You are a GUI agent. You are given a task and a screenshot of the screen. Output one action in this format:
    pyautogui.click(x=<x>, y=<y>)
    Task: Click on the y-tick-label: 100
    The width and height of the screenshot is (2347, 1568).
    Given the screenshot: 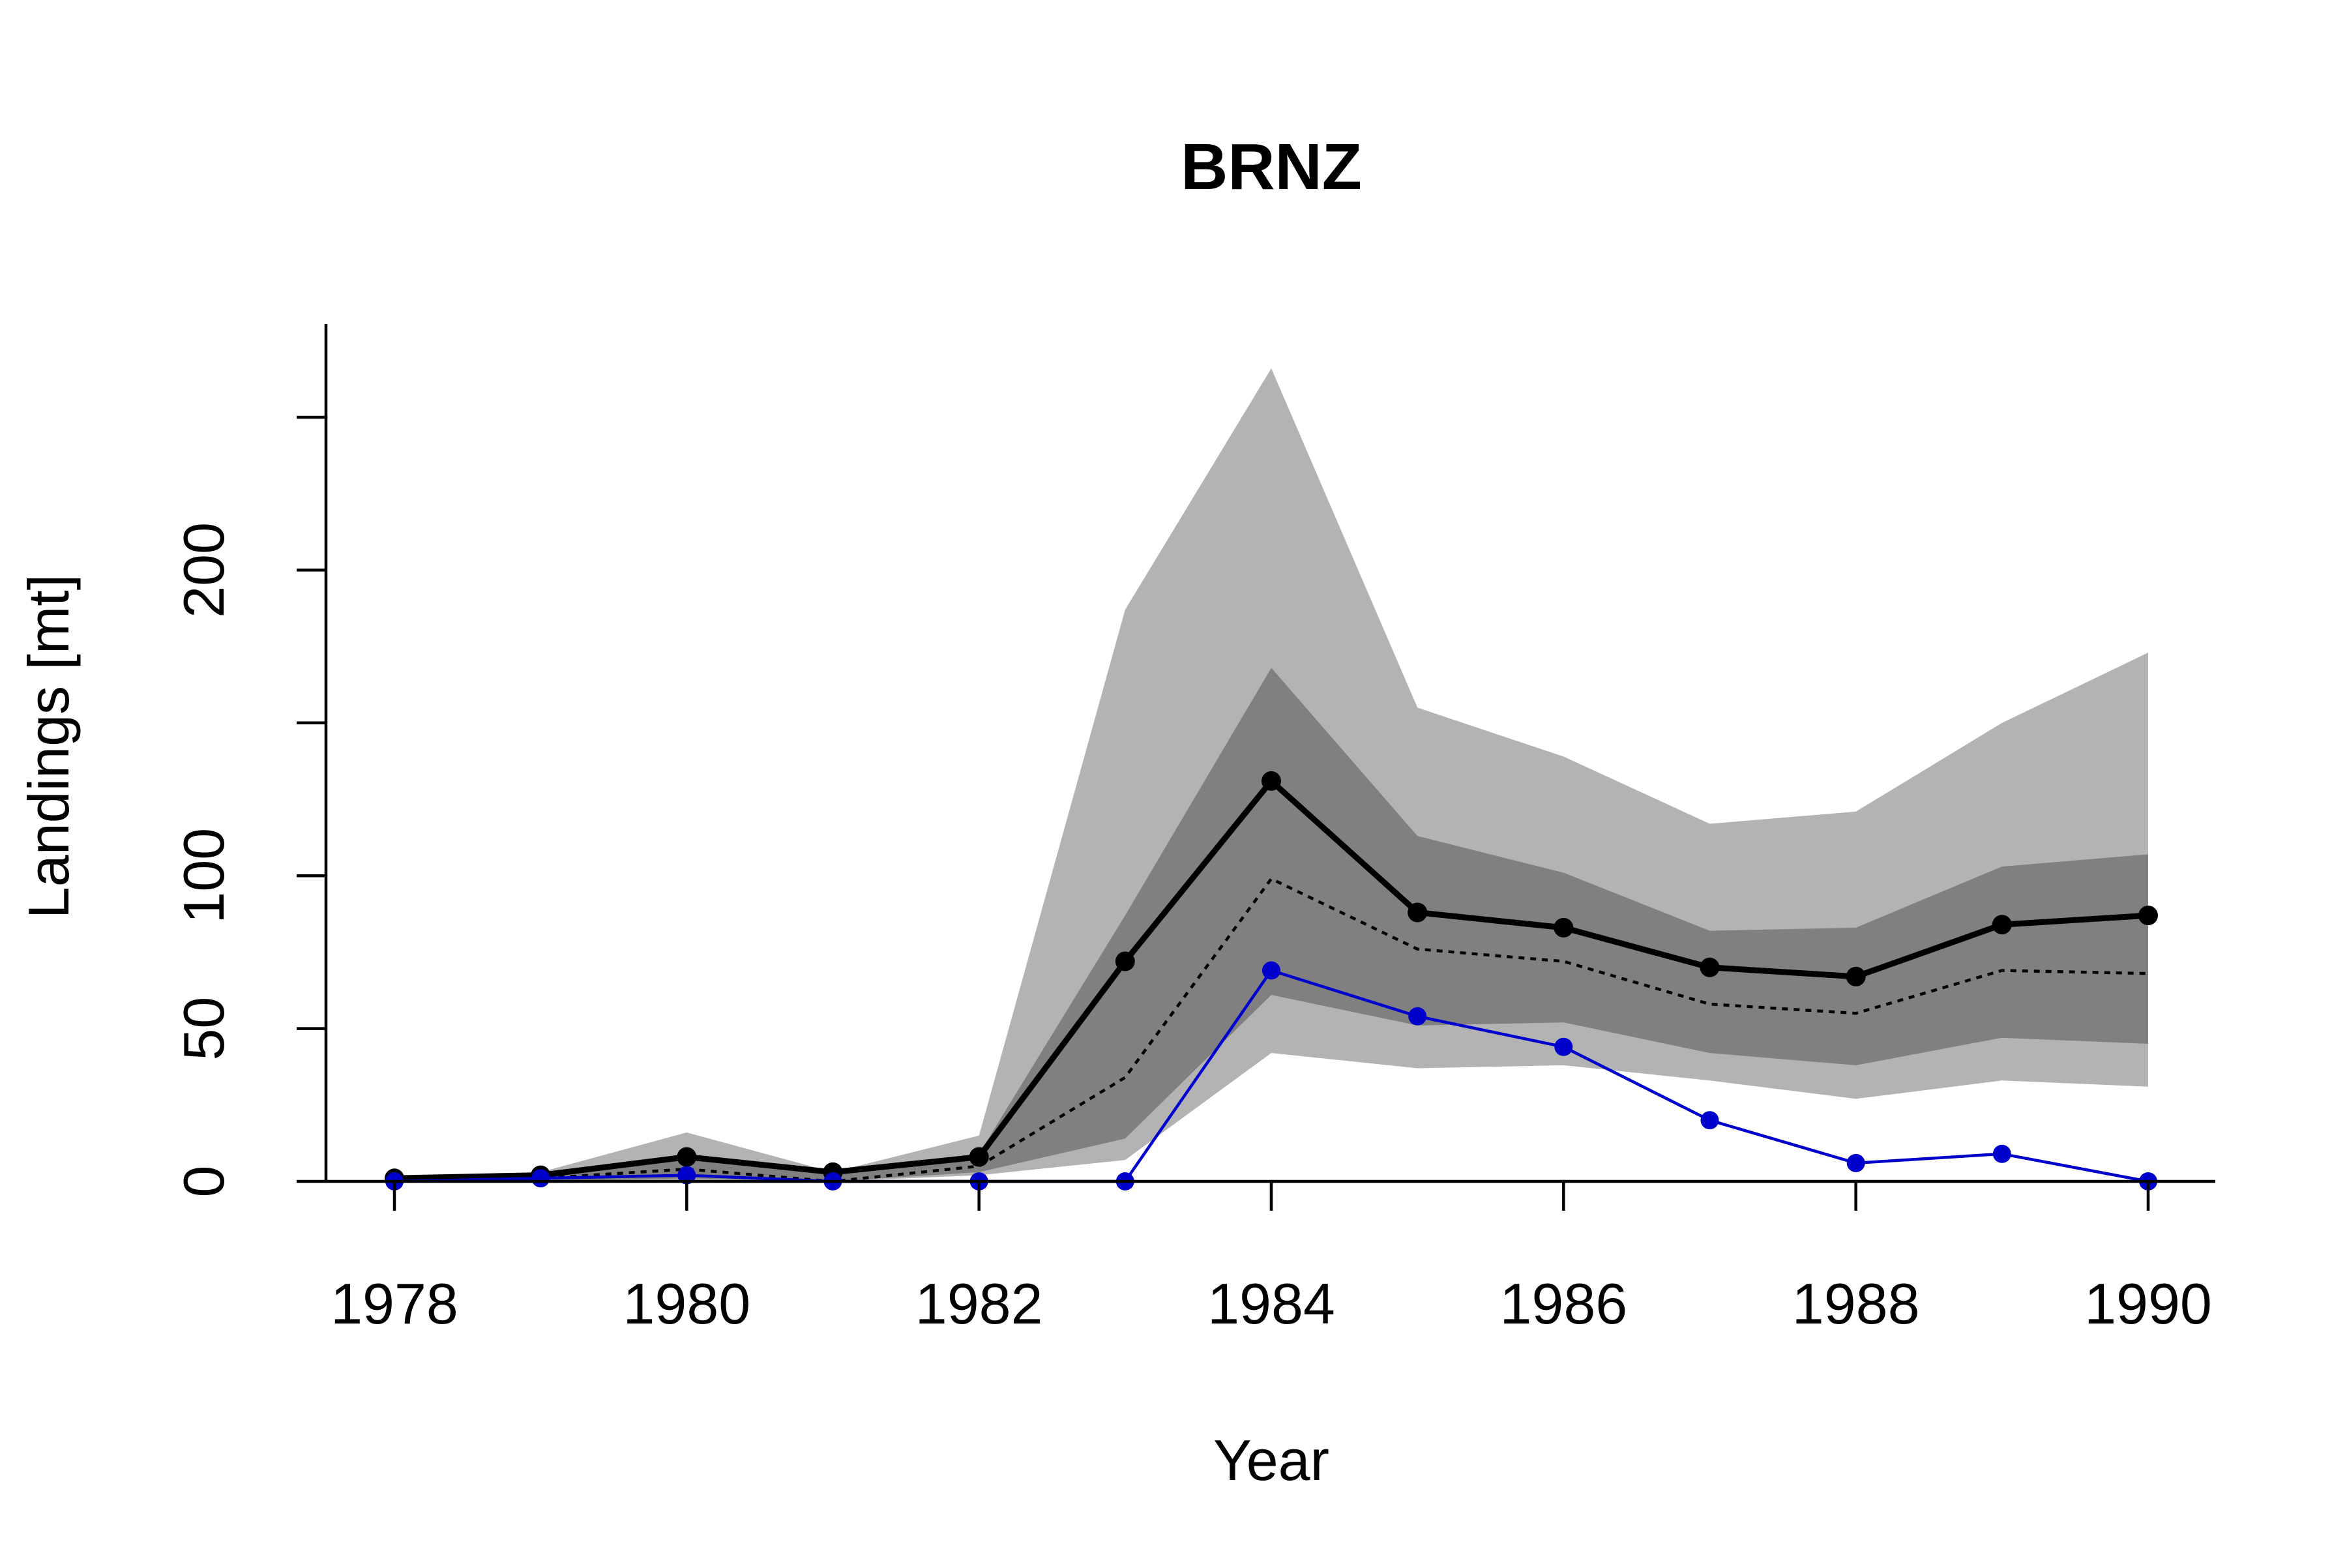 What is the action you would take?
    pyautogui.click(x=203, y=876)
    